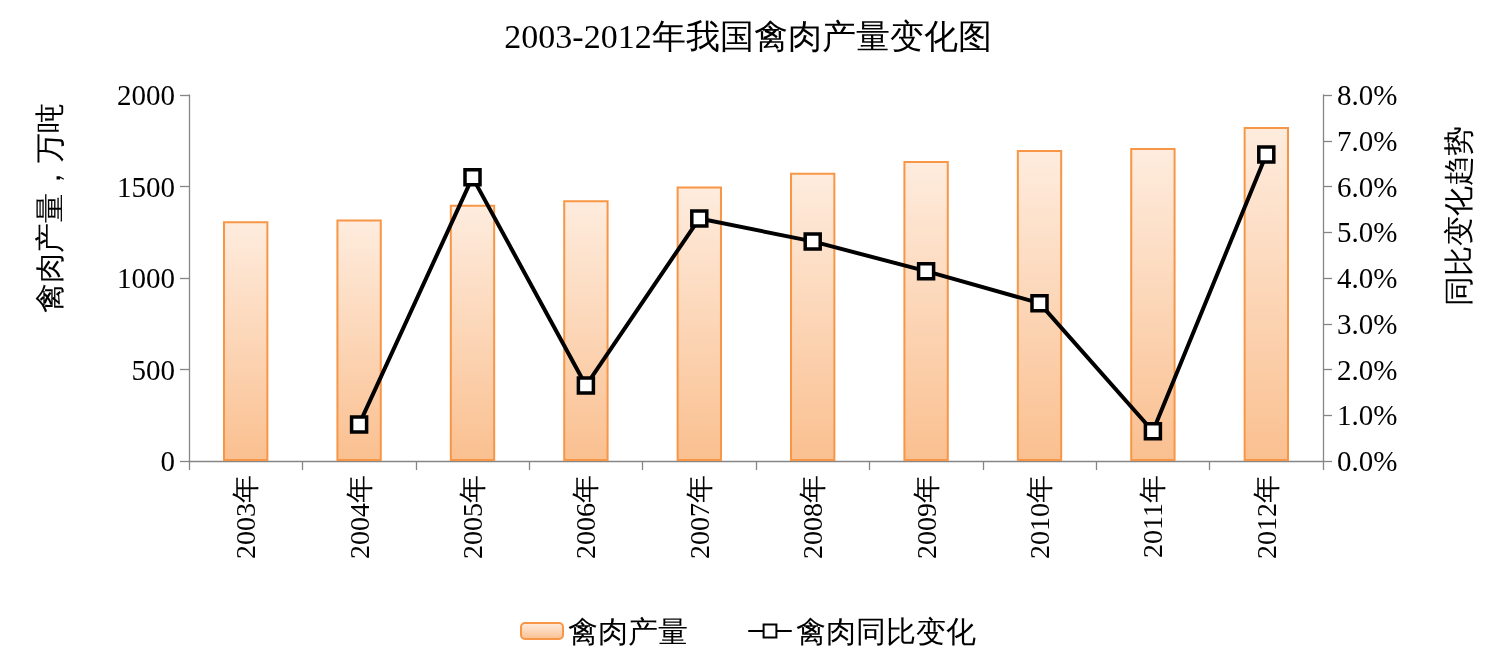  Describe the element at coordinates (246, 517) in the screenshot. I see `x-tick-label: 2003年` at that location.